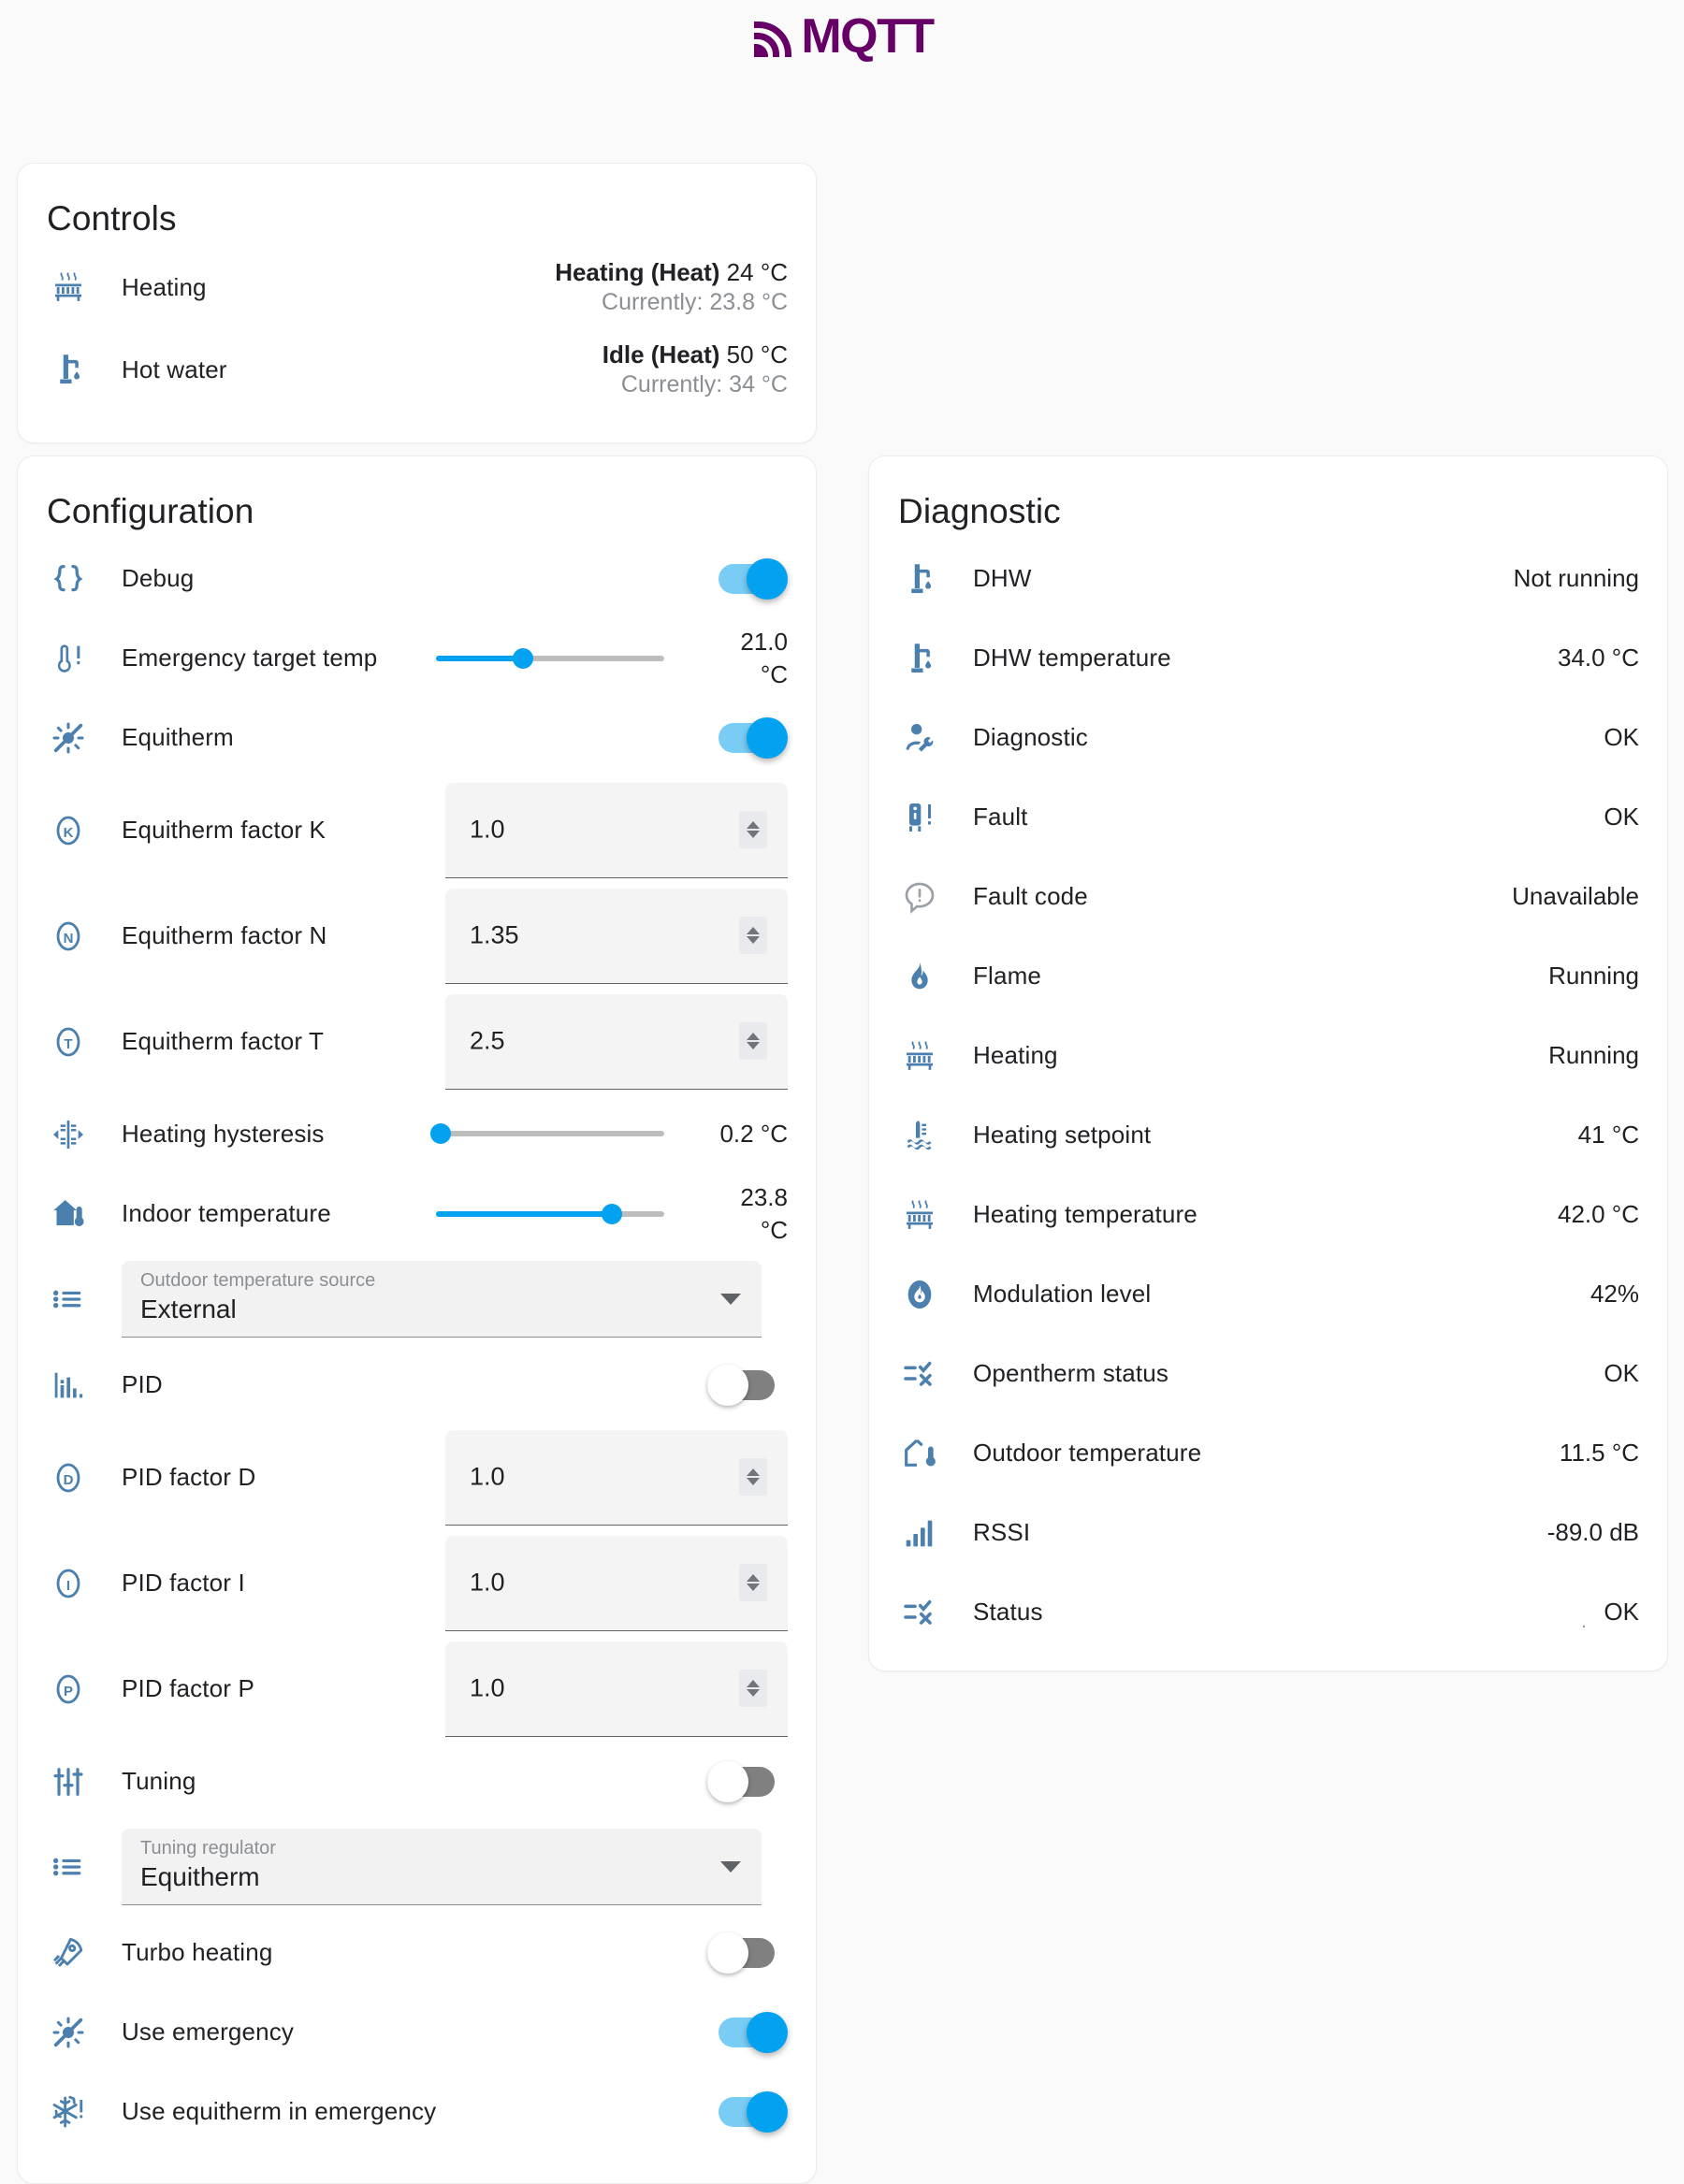  Describe the element at coordinates (417, 426) in the screenshot. I see `card-bottom-padding` at that location.